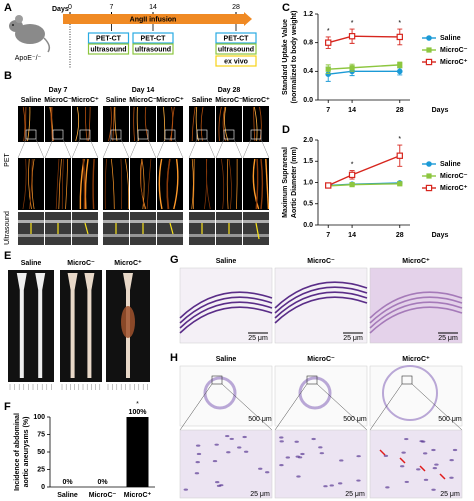 The height and width of the screenshot is (501, 474). What do you see at coordinates (285, 57) in the screenshot?
I see `y-axis-label: Standard Uptake Value` at bounding box center [285, 57].